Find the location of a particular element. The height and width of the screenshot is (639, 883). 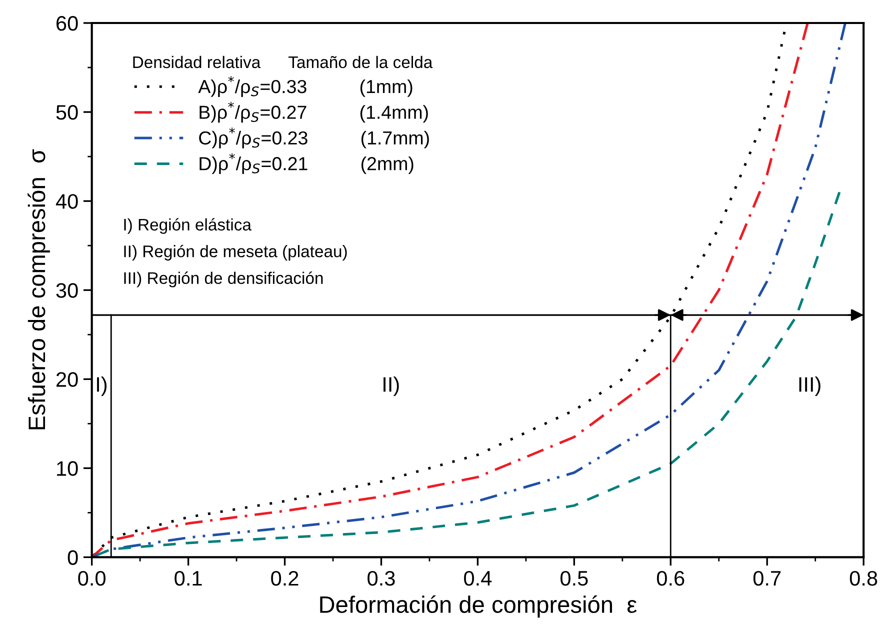

annotation: III) Región de densificación is located at coordinates (223, 280).